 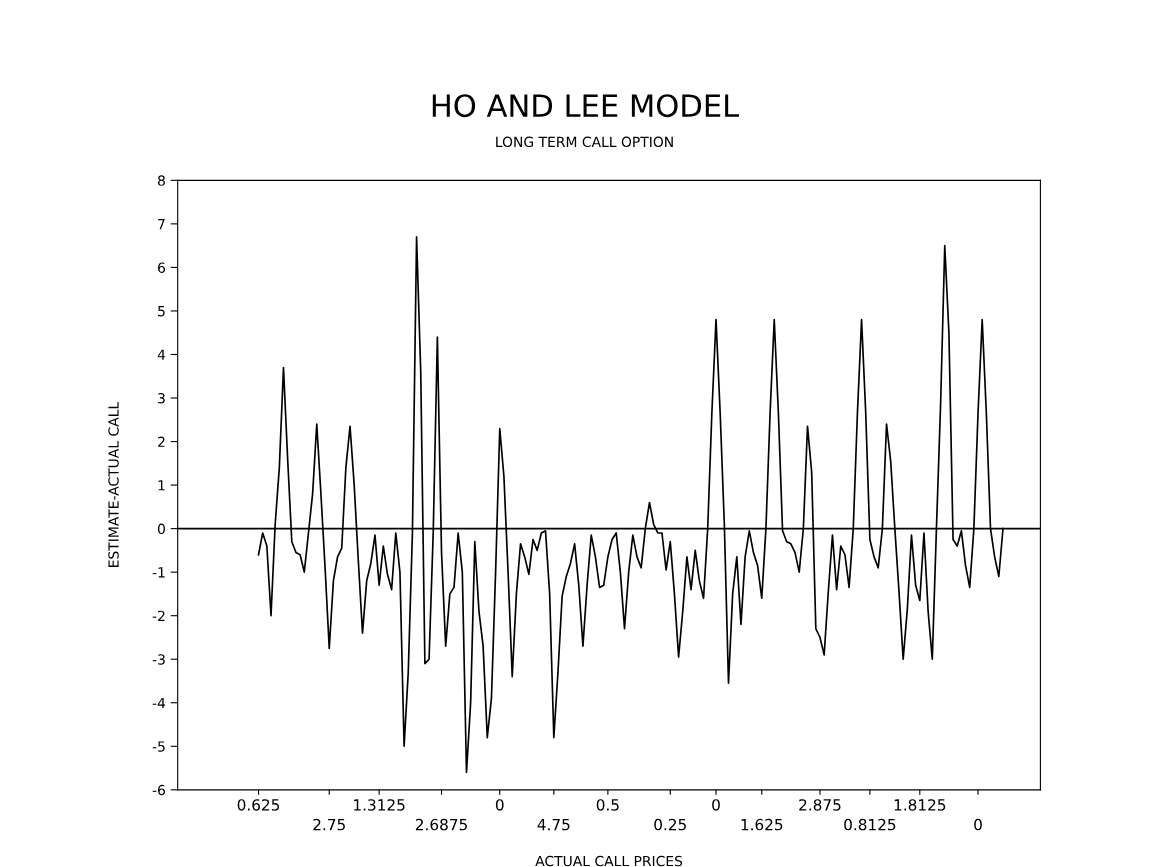 What do you see at coordinates (920, 805) in the screenshot?
I see `x-tick-label: 1.8125` at bounding box center [920, 805].